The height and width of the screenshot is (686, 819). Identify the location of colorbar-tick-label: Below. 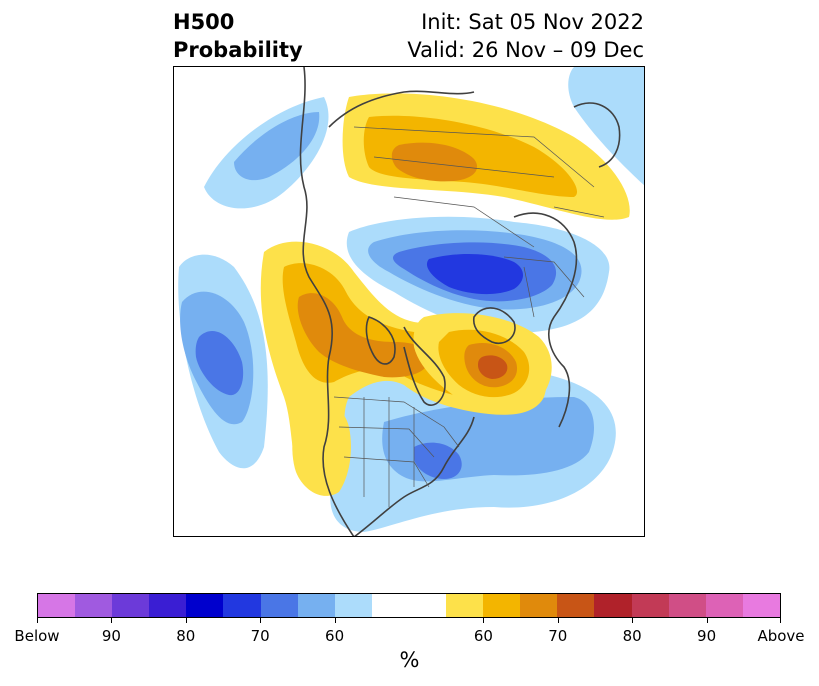
(37, 636).